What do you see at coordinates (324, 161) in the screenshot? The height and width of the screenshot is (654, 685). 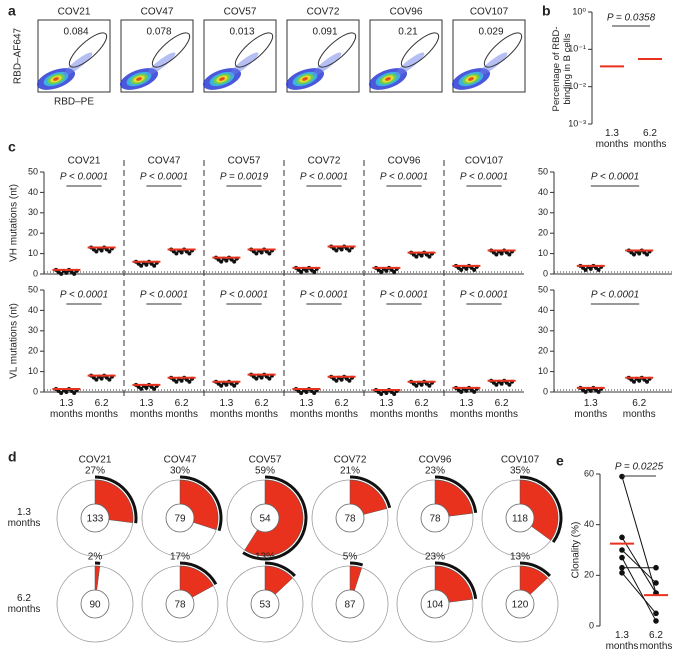 I see `group-name: COV72` at bounding box center [324, 161].